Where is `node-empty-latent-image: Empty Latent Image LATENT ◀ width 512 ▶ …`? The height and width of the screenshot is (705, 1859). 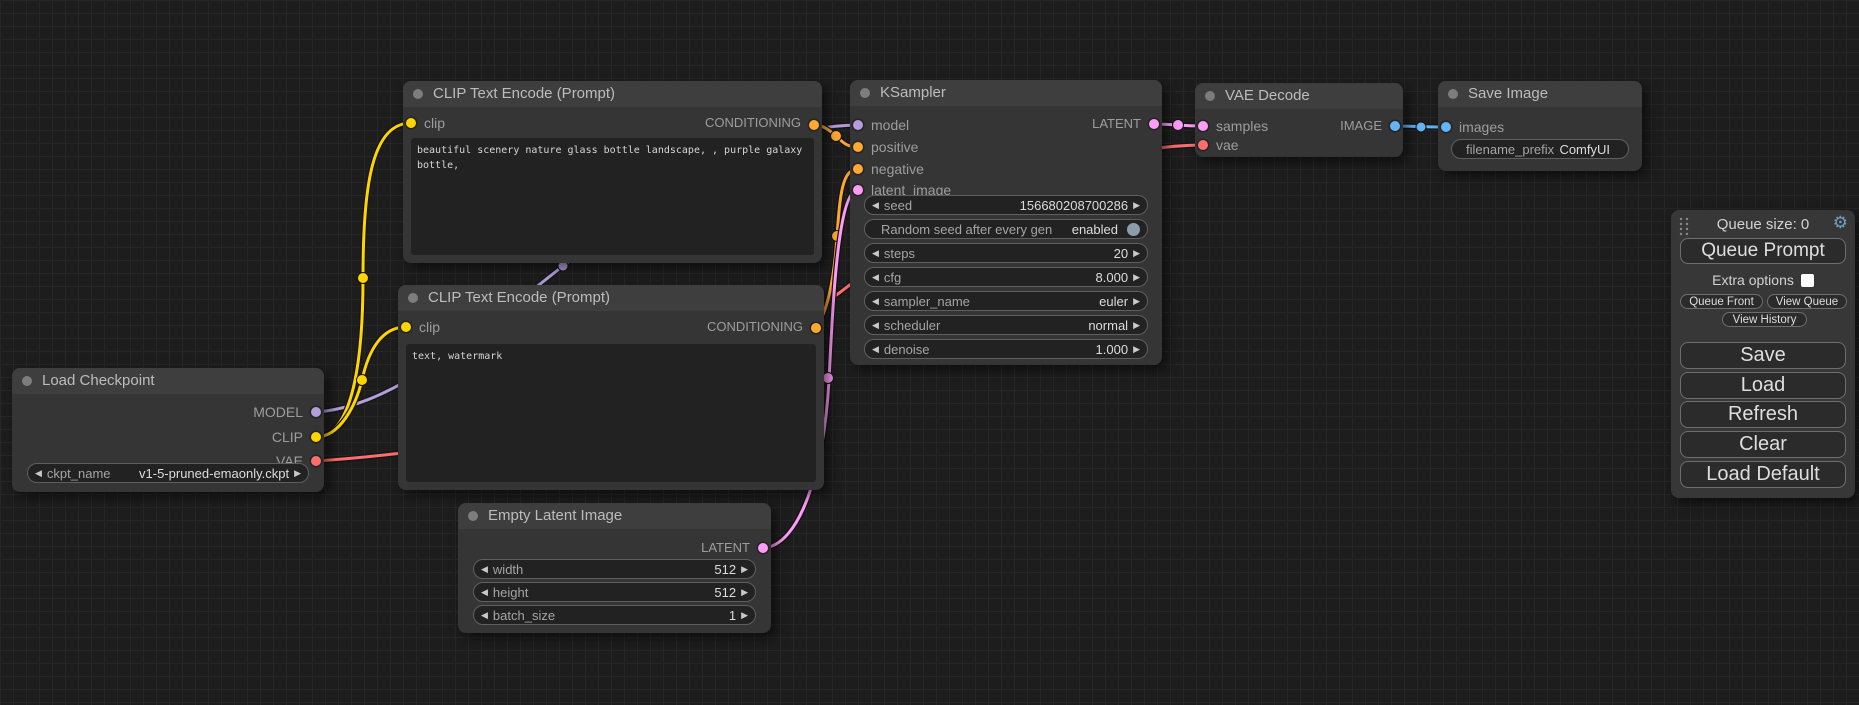 node-empty-latent-image: Empty Latent Image LATENT ◀ width 512 ▶ … is located at coordinates (614, 568).